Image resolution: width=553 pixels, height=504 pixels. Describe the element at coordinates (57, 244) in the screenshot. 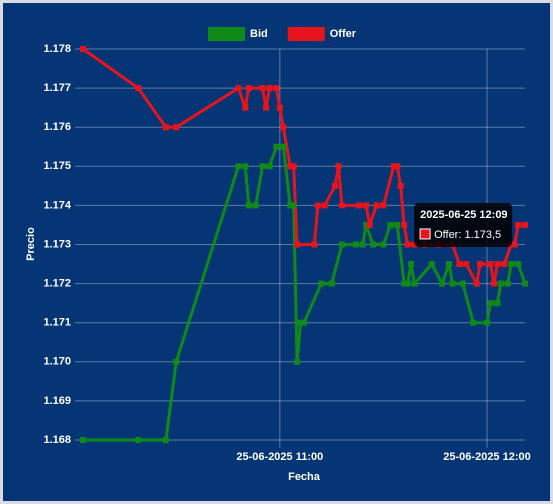

I see `y-tick-label: 1.173` at that location.